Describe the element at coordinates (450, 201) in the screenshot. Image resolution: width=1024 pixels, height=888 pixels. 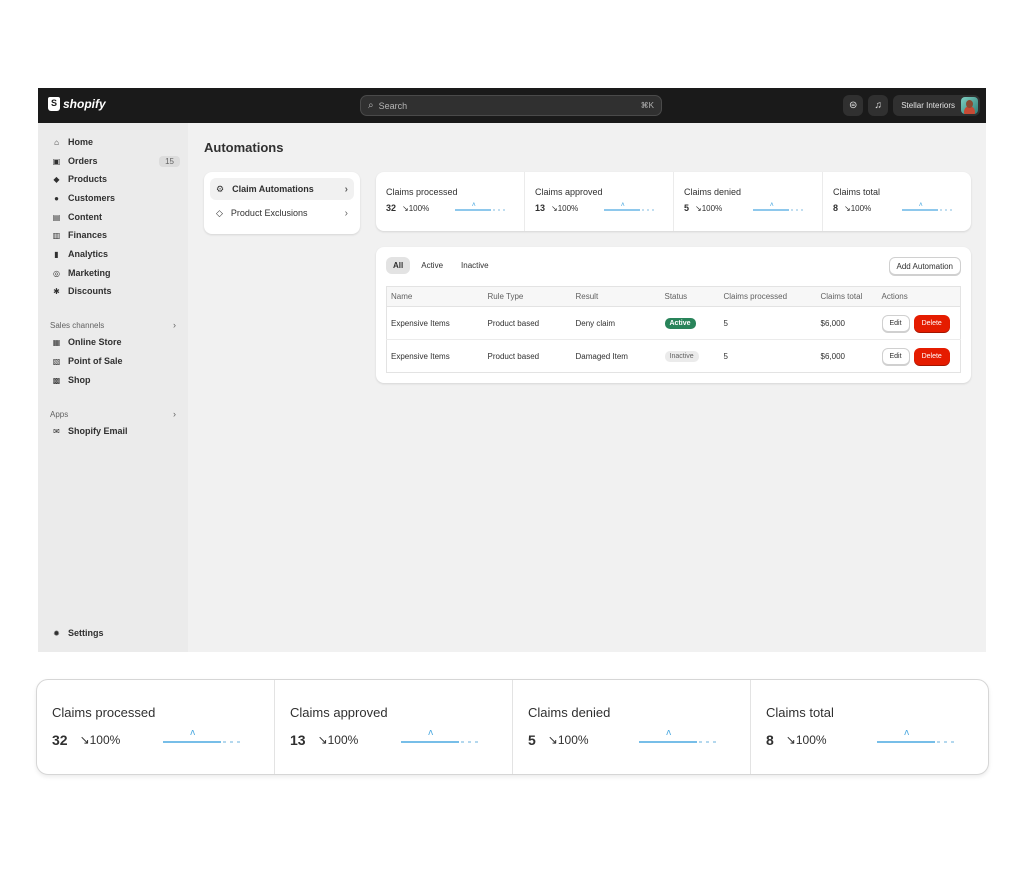
I see `stat-claims-processed: Claims processed 32 ↘100% ᴧ` at that location.